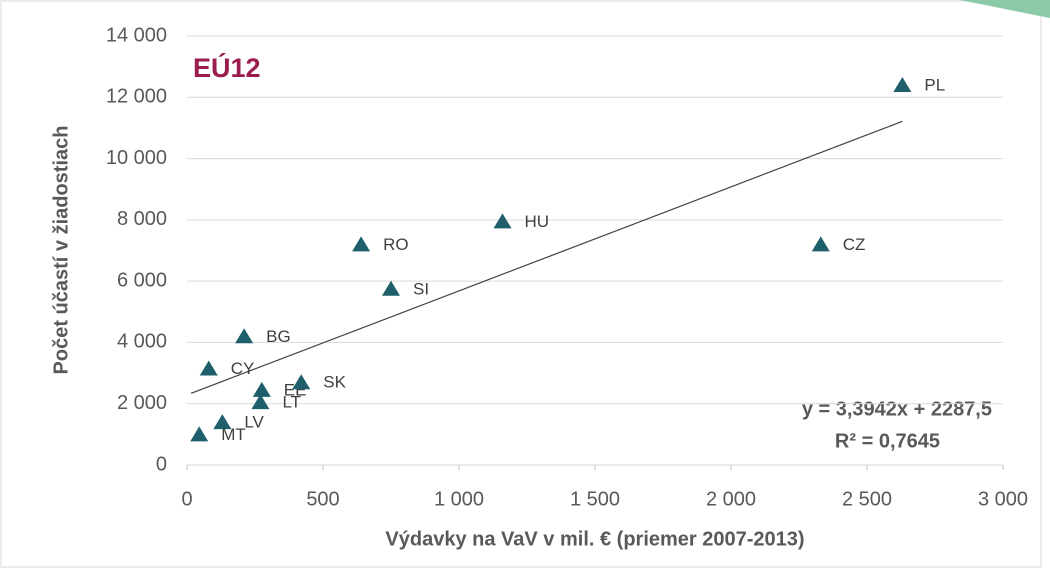 This screenshot has height=581, width=1050. I want to click on x-tick-label: 500, so click(322, 499).